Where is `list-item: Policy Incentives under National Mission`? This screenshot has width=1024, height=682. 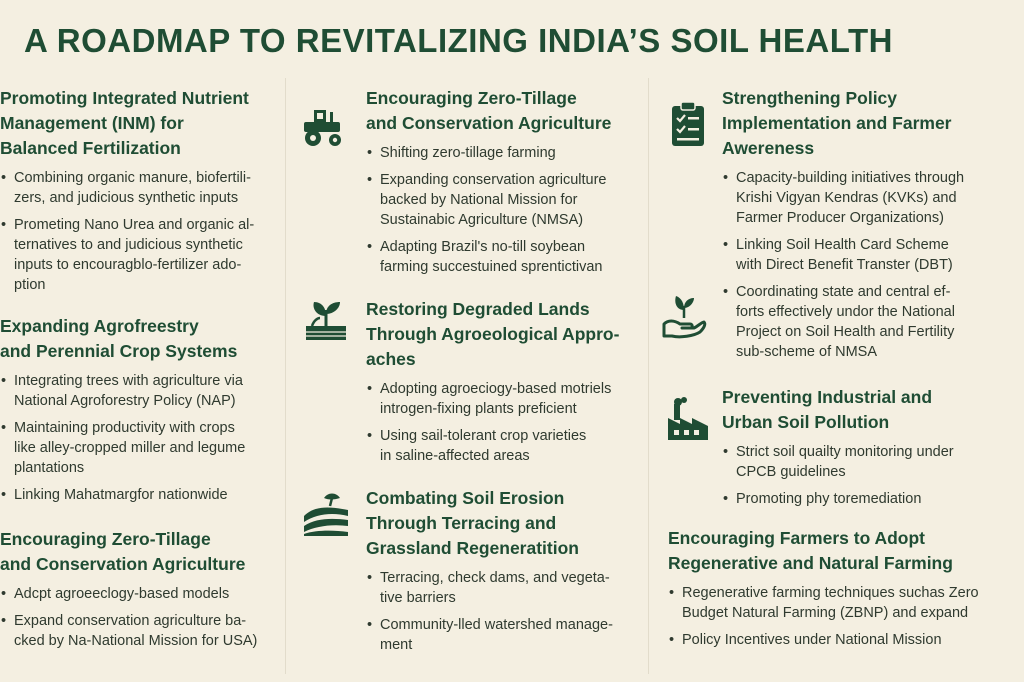 list-item: Policy Incentives under National Mission is located at coordinates (845, 640).